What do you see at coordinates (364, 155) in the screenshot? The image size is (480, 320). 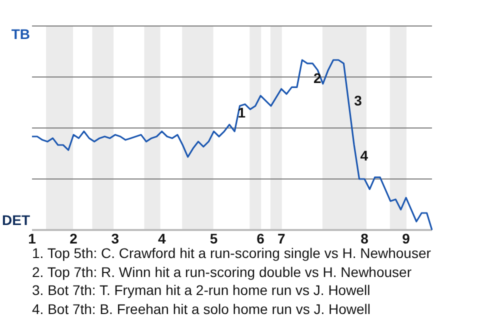 I see `annotation: 4` at bounding box center [364, 155].